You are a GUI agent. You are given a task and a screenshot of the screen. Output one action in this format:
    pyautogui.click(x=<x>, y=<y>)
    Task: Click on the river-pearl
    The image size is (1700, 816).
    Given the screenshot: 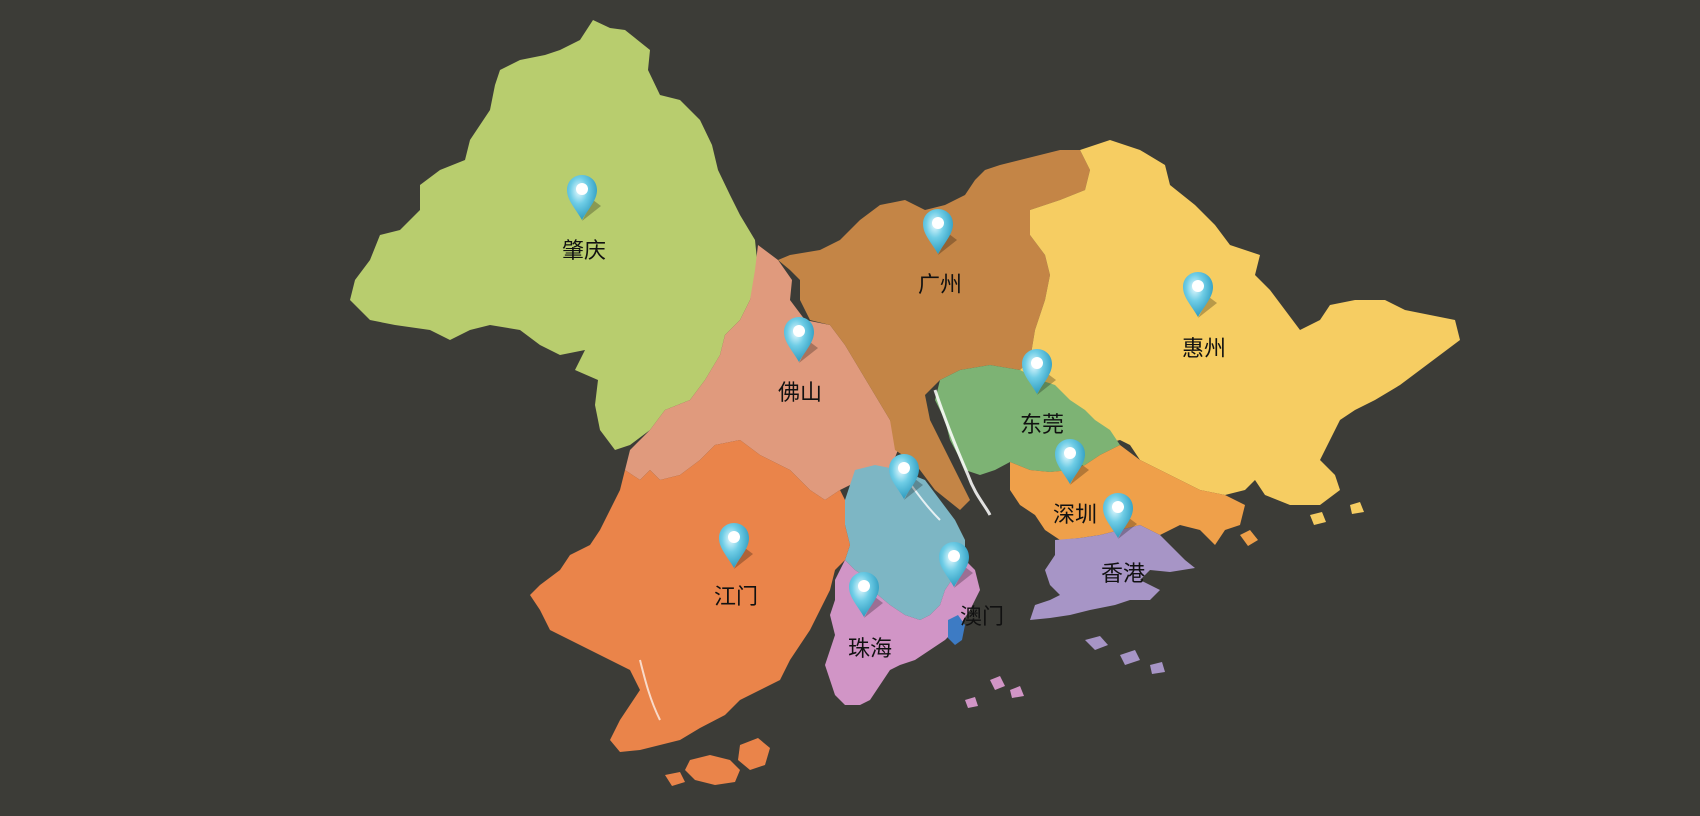 What is the action you would take?
    pyautogui.click(x=962, y=452)
    